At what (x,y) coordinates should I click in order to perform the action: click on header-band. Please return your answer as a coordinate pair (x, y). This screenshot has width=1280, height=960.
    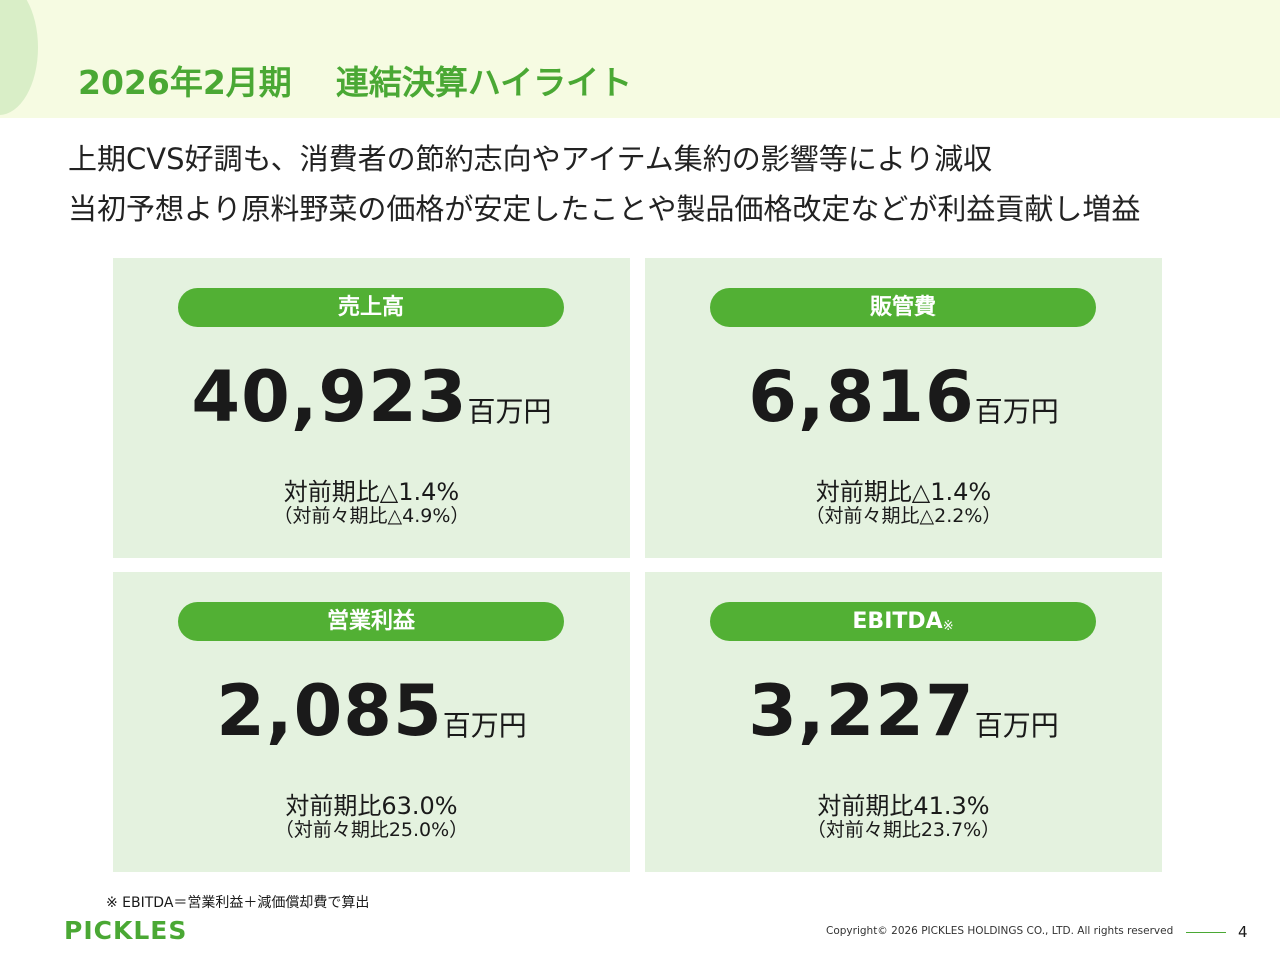
    Looking at the image, I should click on (640, 59).